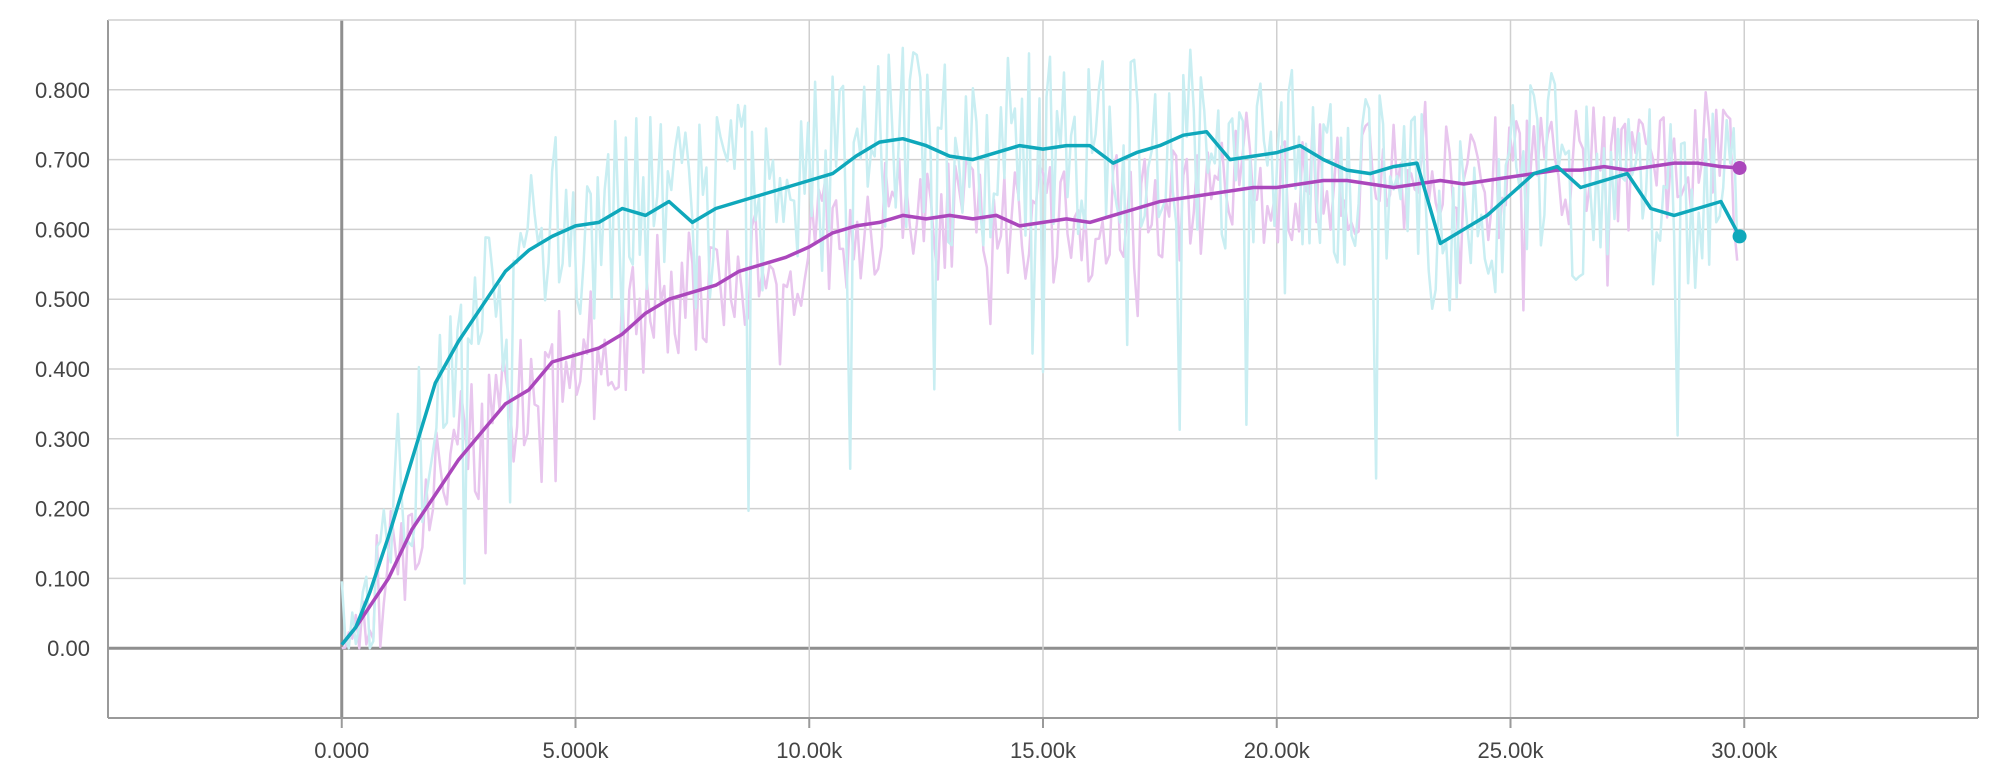 The width and height of the screenshot is (2002, 766). What do you see at coordinates (575, 750) in the screenshot?
I see `x-tick-label: 5.000k` at bounding box center [575, 750].